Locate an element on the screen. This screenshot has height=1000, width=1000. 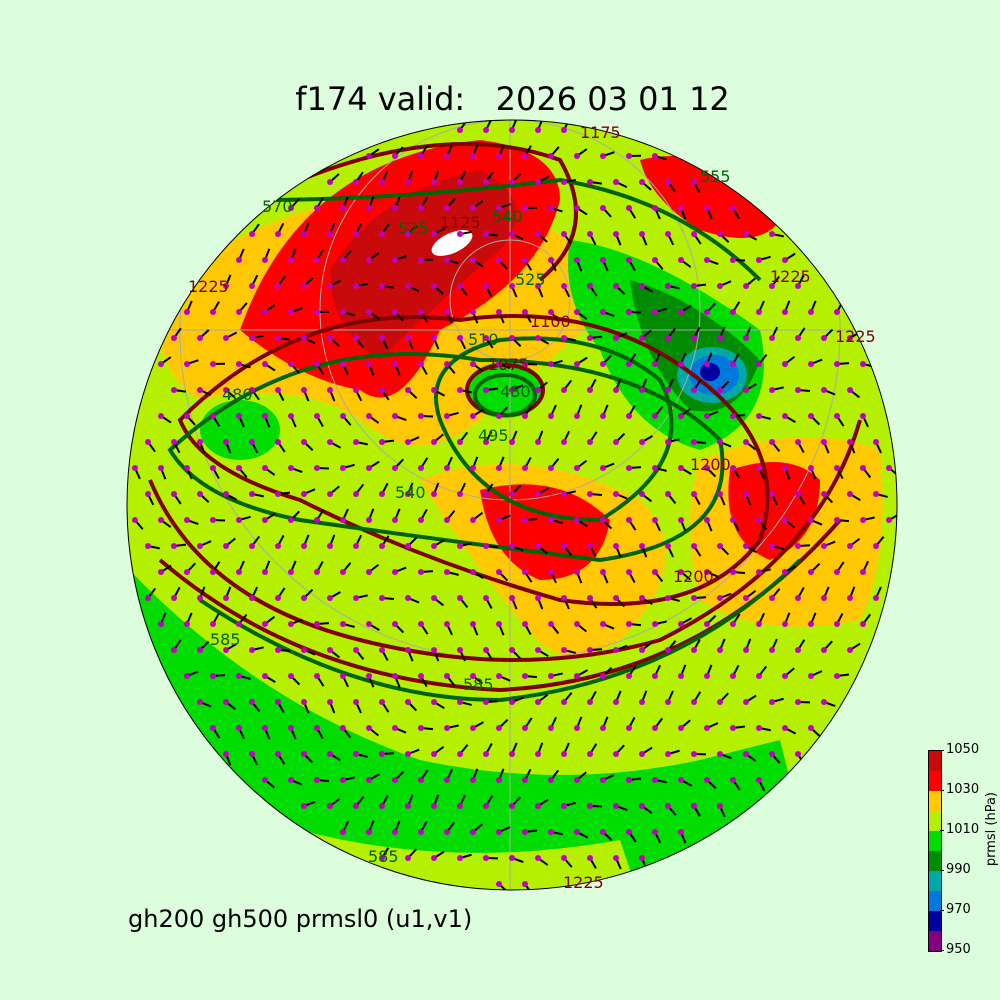
white-patch is located at coordinates (452, 243).